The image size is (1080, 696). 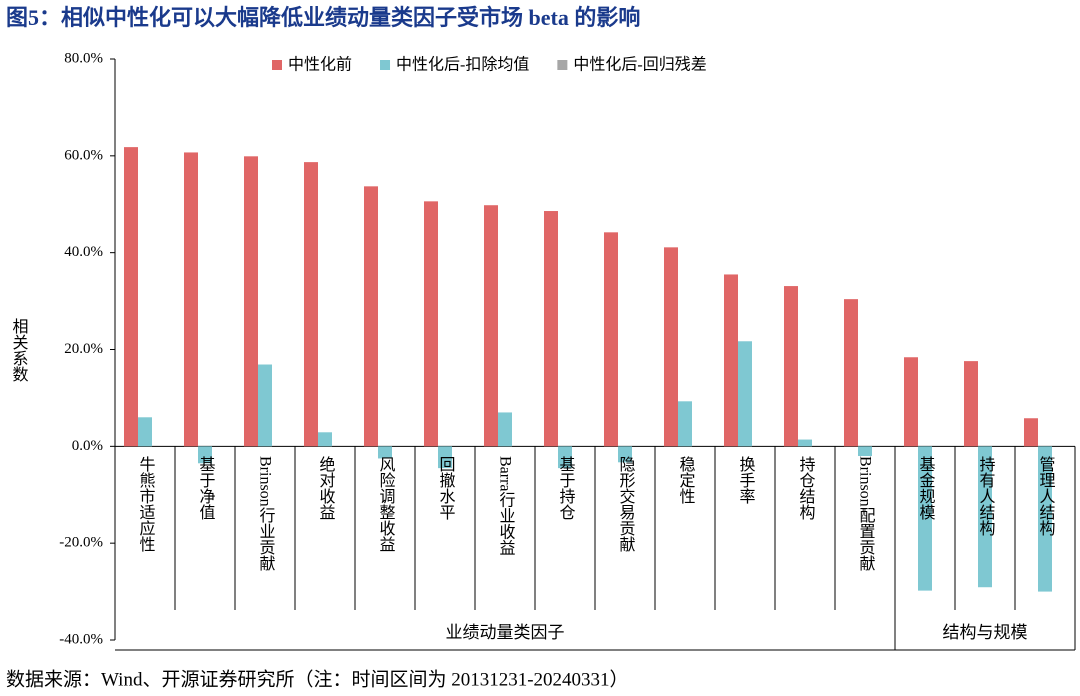 What do you see at coordinates (323, 17) in the screenshot?
I see `chart-title: 图5：相似中性化可以大幅降低业绩动量类因子受市场 beta 的影响` at bounding box center [323, 17].